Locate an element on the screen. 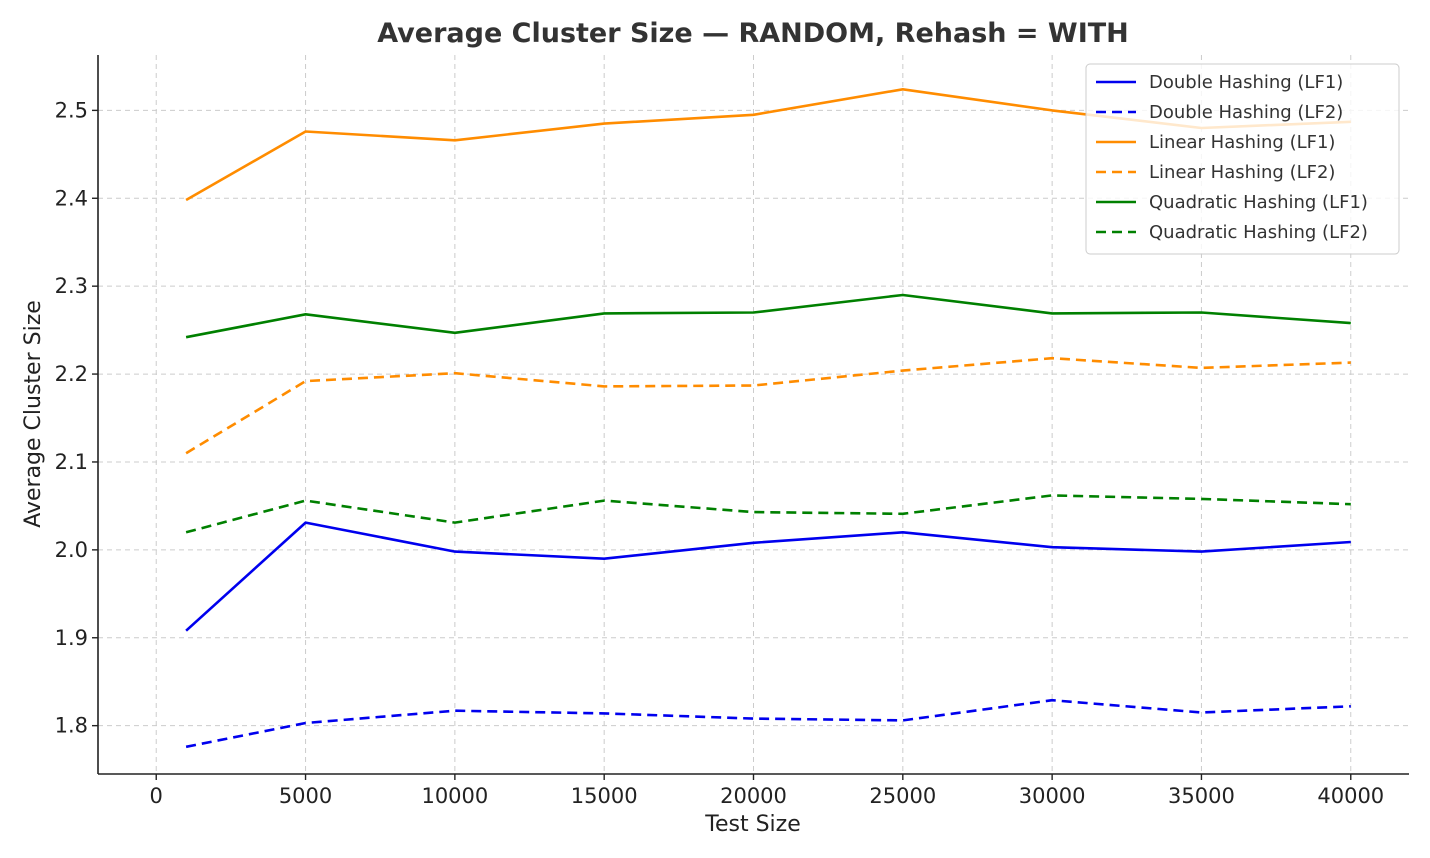 The height and width of the screenshot is (858, 1430). x-tick-label: 20000 is located at coordinates (753, 796).